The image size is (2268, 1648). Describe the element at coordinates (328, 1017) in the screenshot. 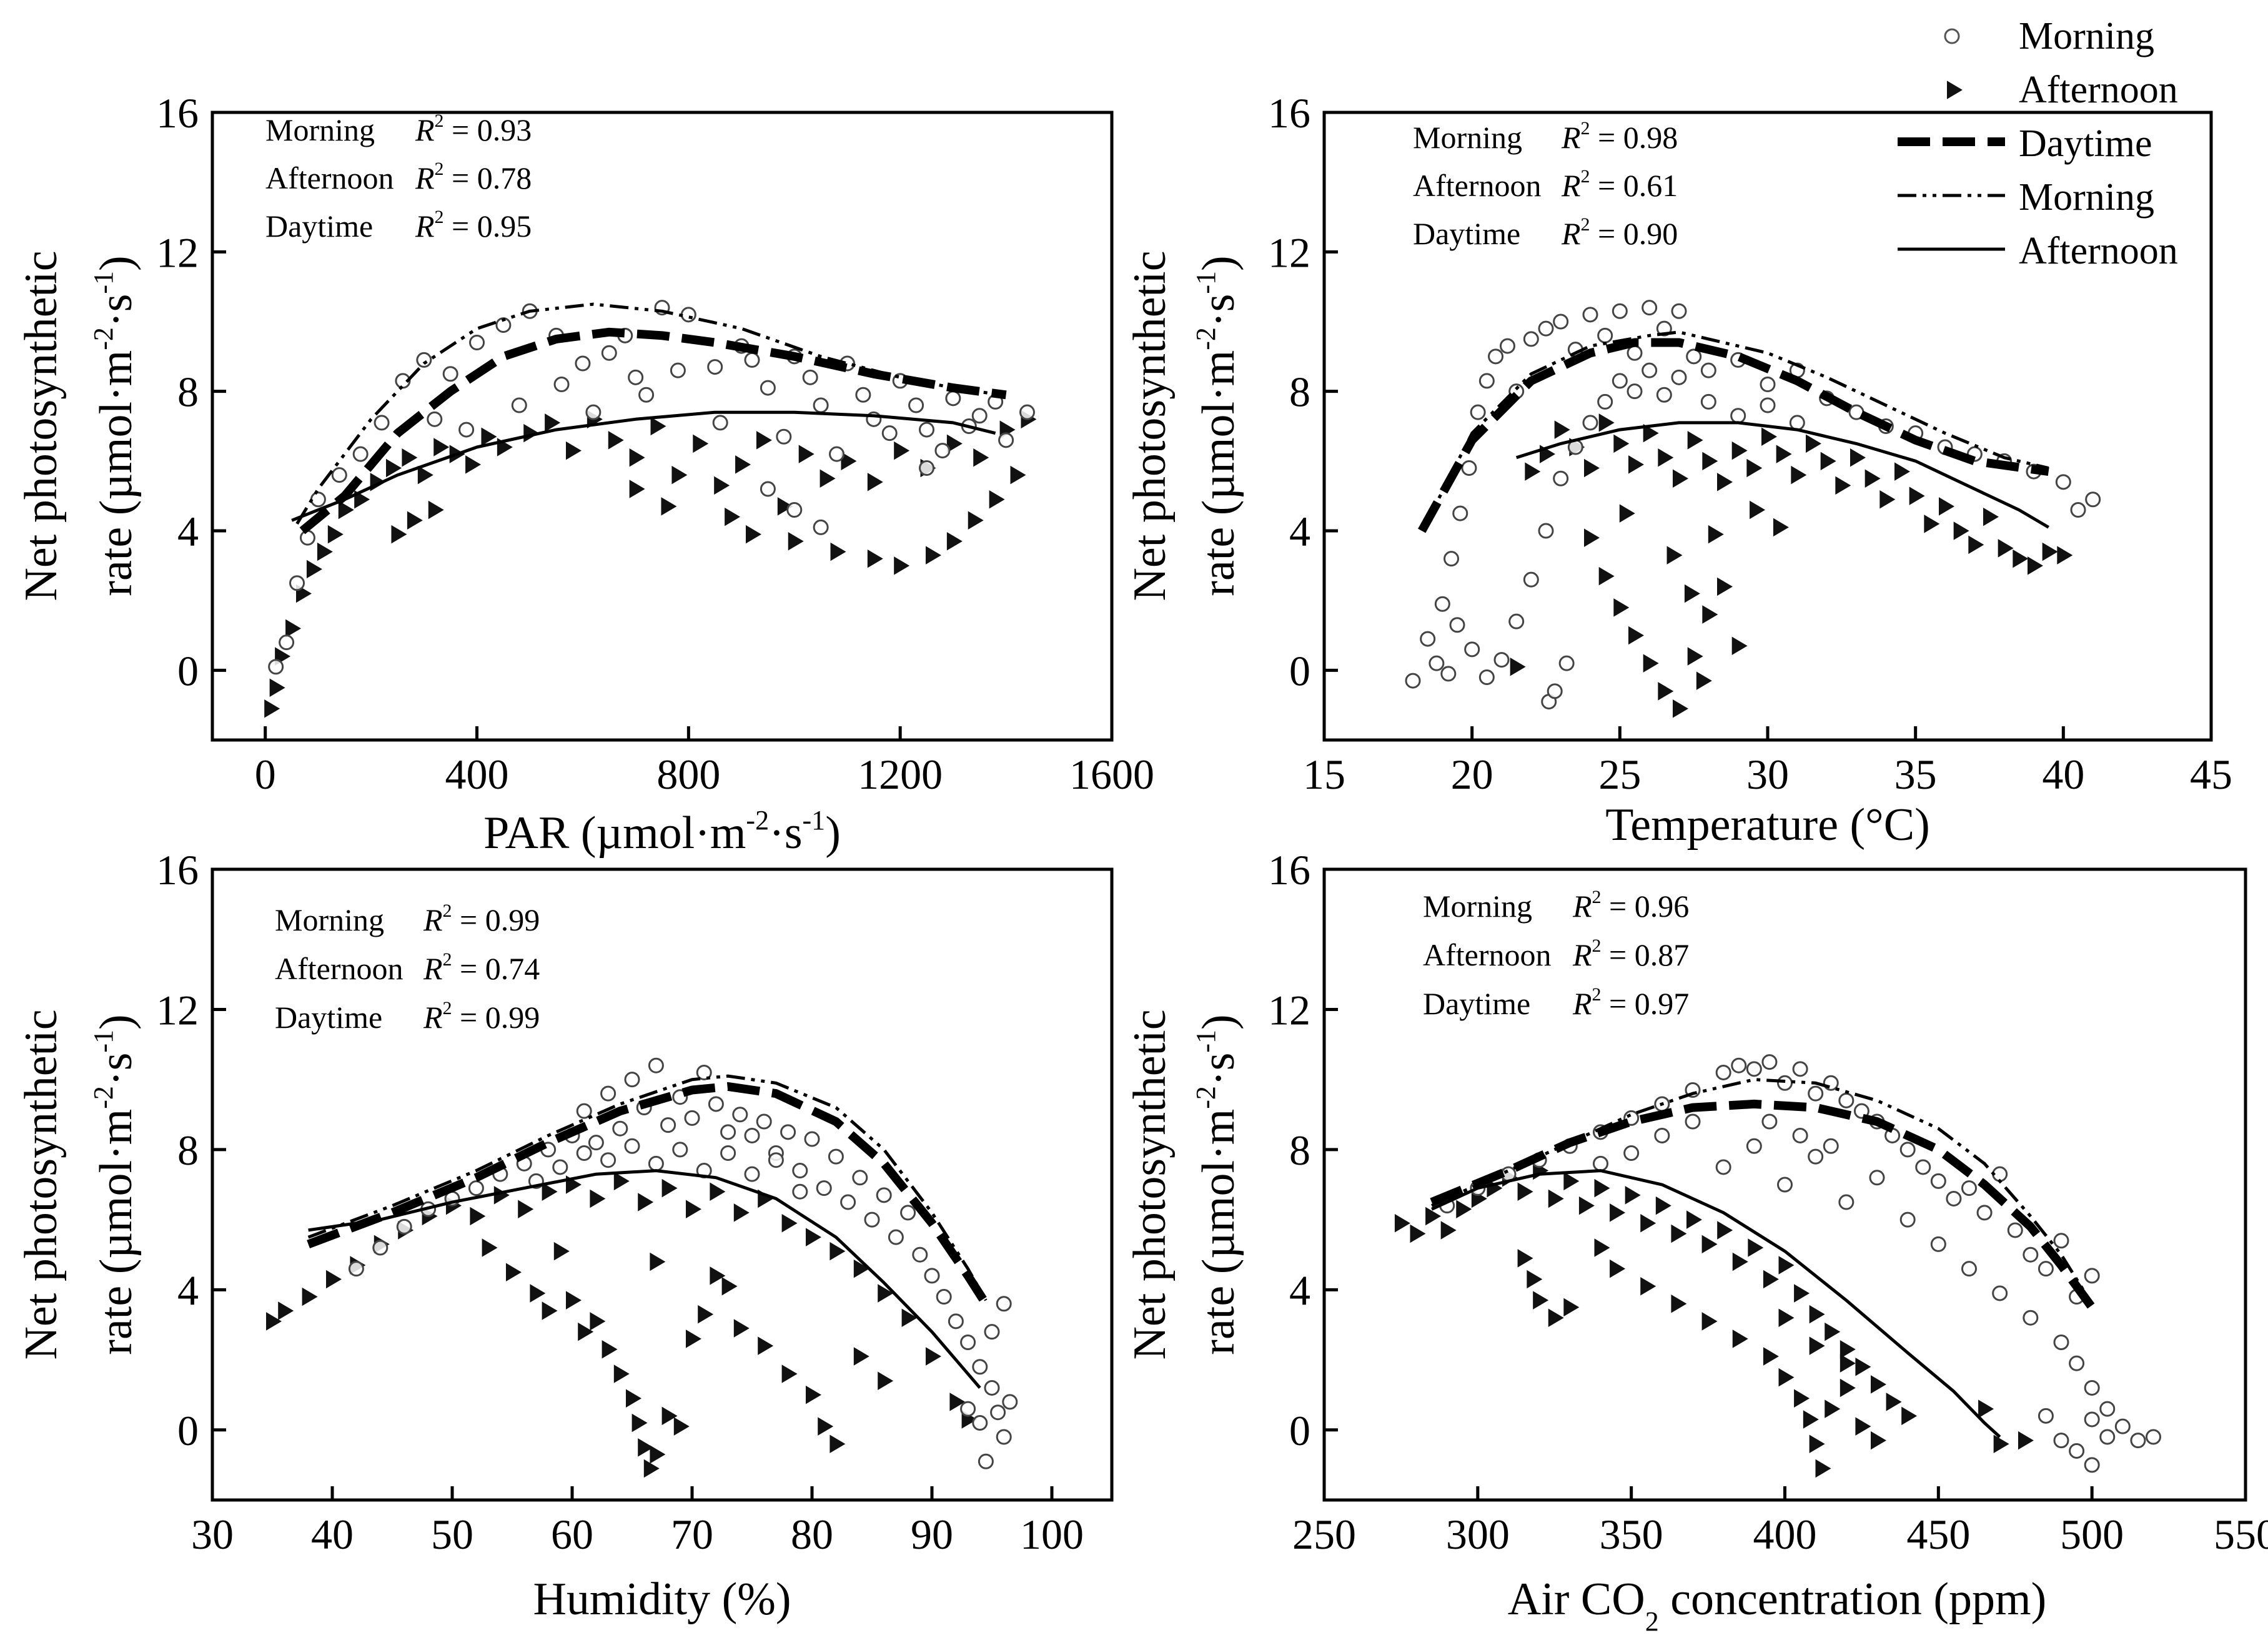

I see `annotation-label: Daytime` at that location.